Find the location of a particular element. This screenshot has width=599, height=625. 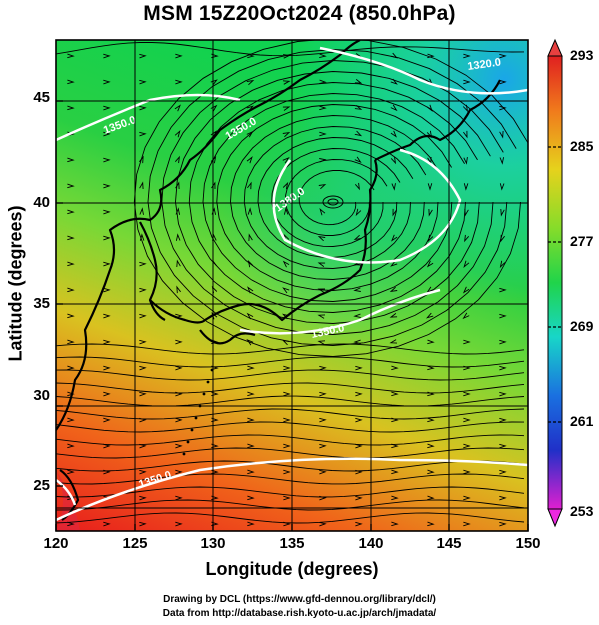

colorbar-tick-label: 293 is located at coordinates (582, 55).